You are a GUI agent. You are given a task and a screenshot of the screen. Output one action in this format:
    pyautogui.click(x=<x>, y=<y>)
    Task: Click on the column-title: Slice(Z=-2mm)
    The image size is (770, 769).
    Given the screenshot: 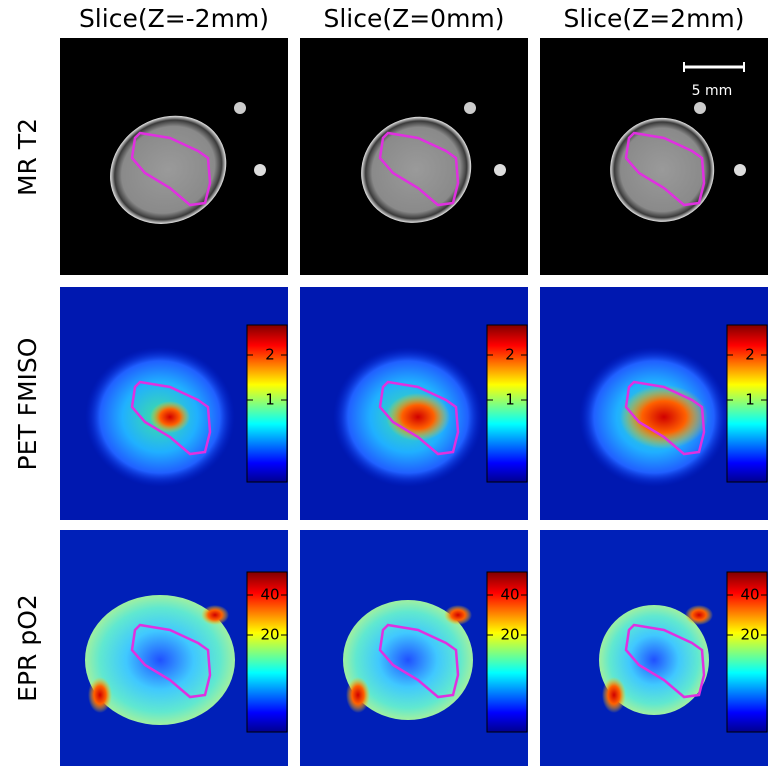 What is the action you would take?
    pyautogui.click(x=174, y=18)
    